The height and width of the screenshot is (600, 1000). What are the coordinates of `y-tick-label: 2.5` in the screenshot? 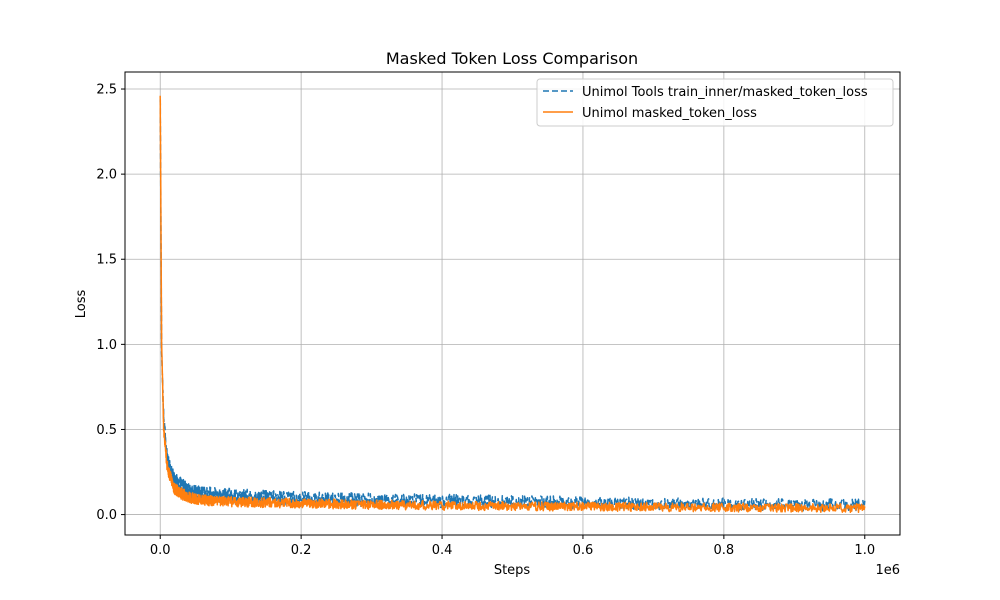 It's located at (106, 90).